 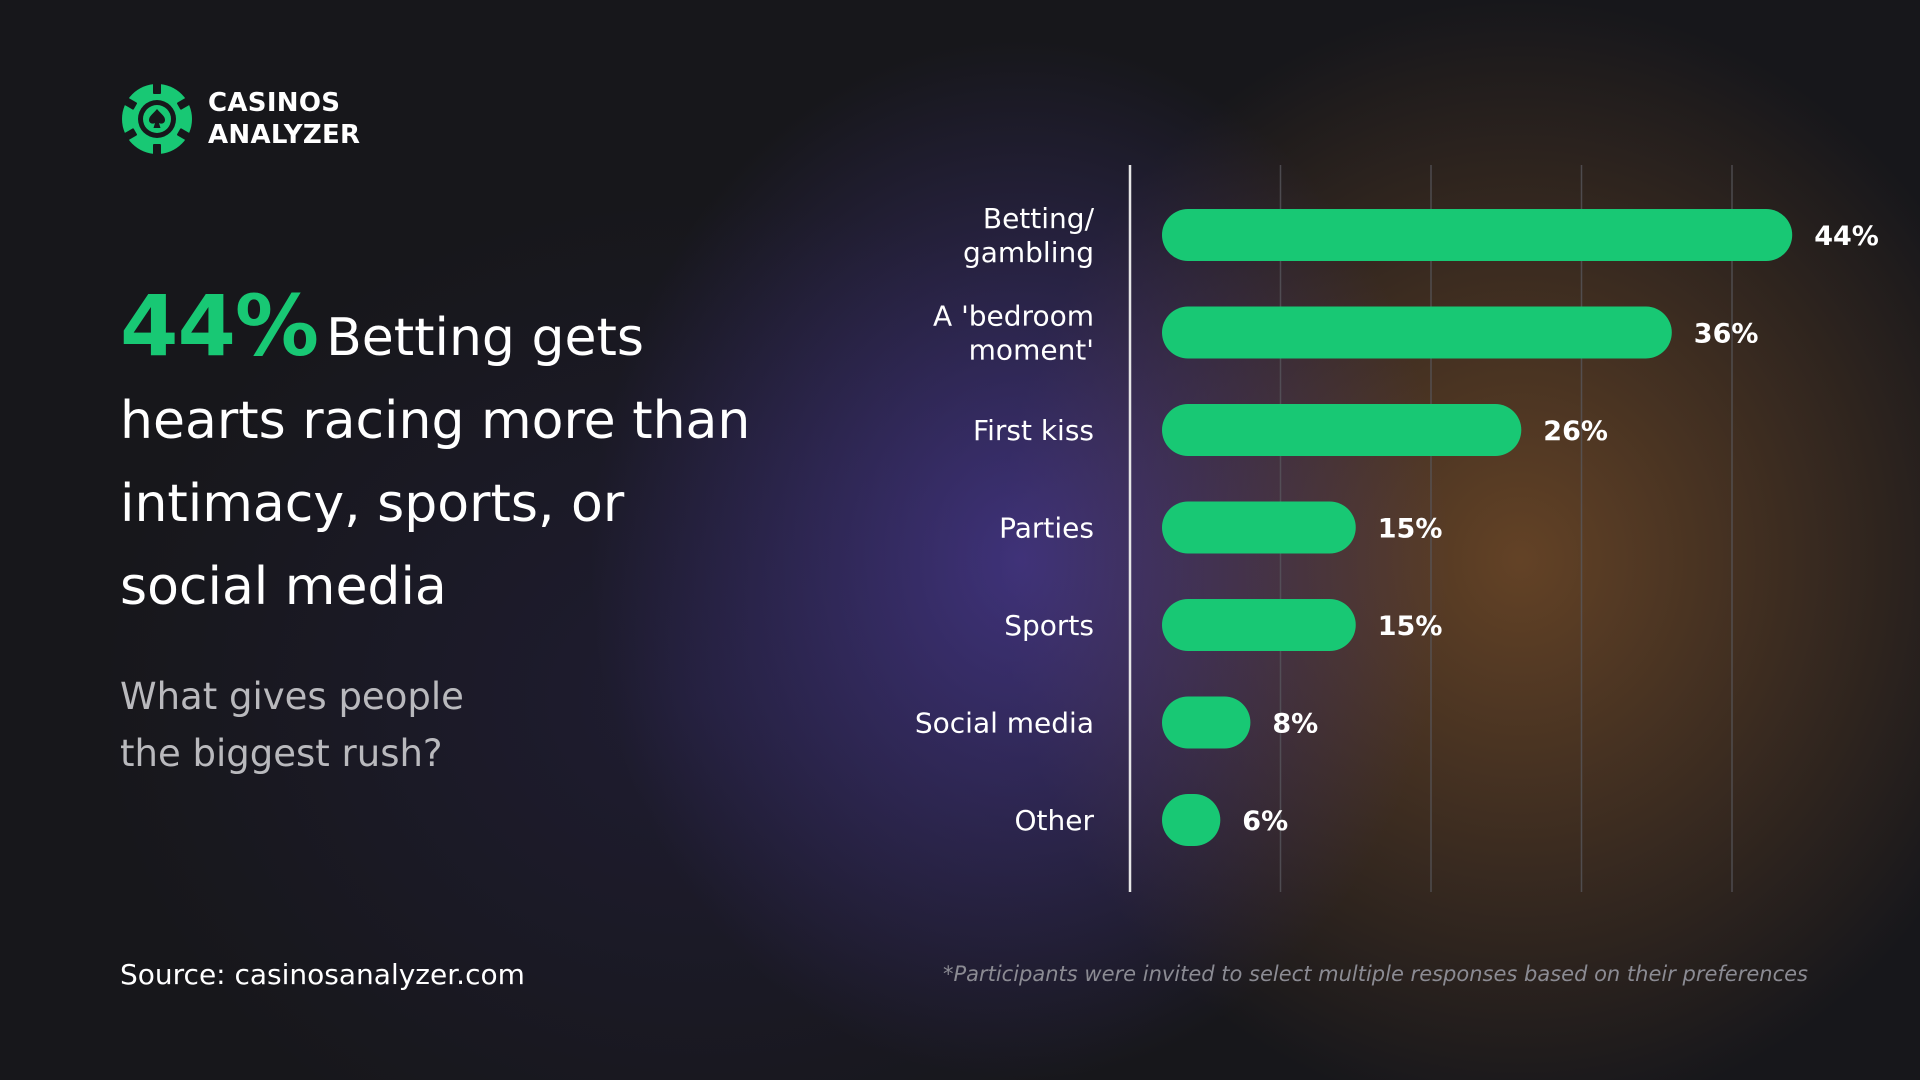 I want to click on category-label-line: gambling, so click(x=1028, y=252).